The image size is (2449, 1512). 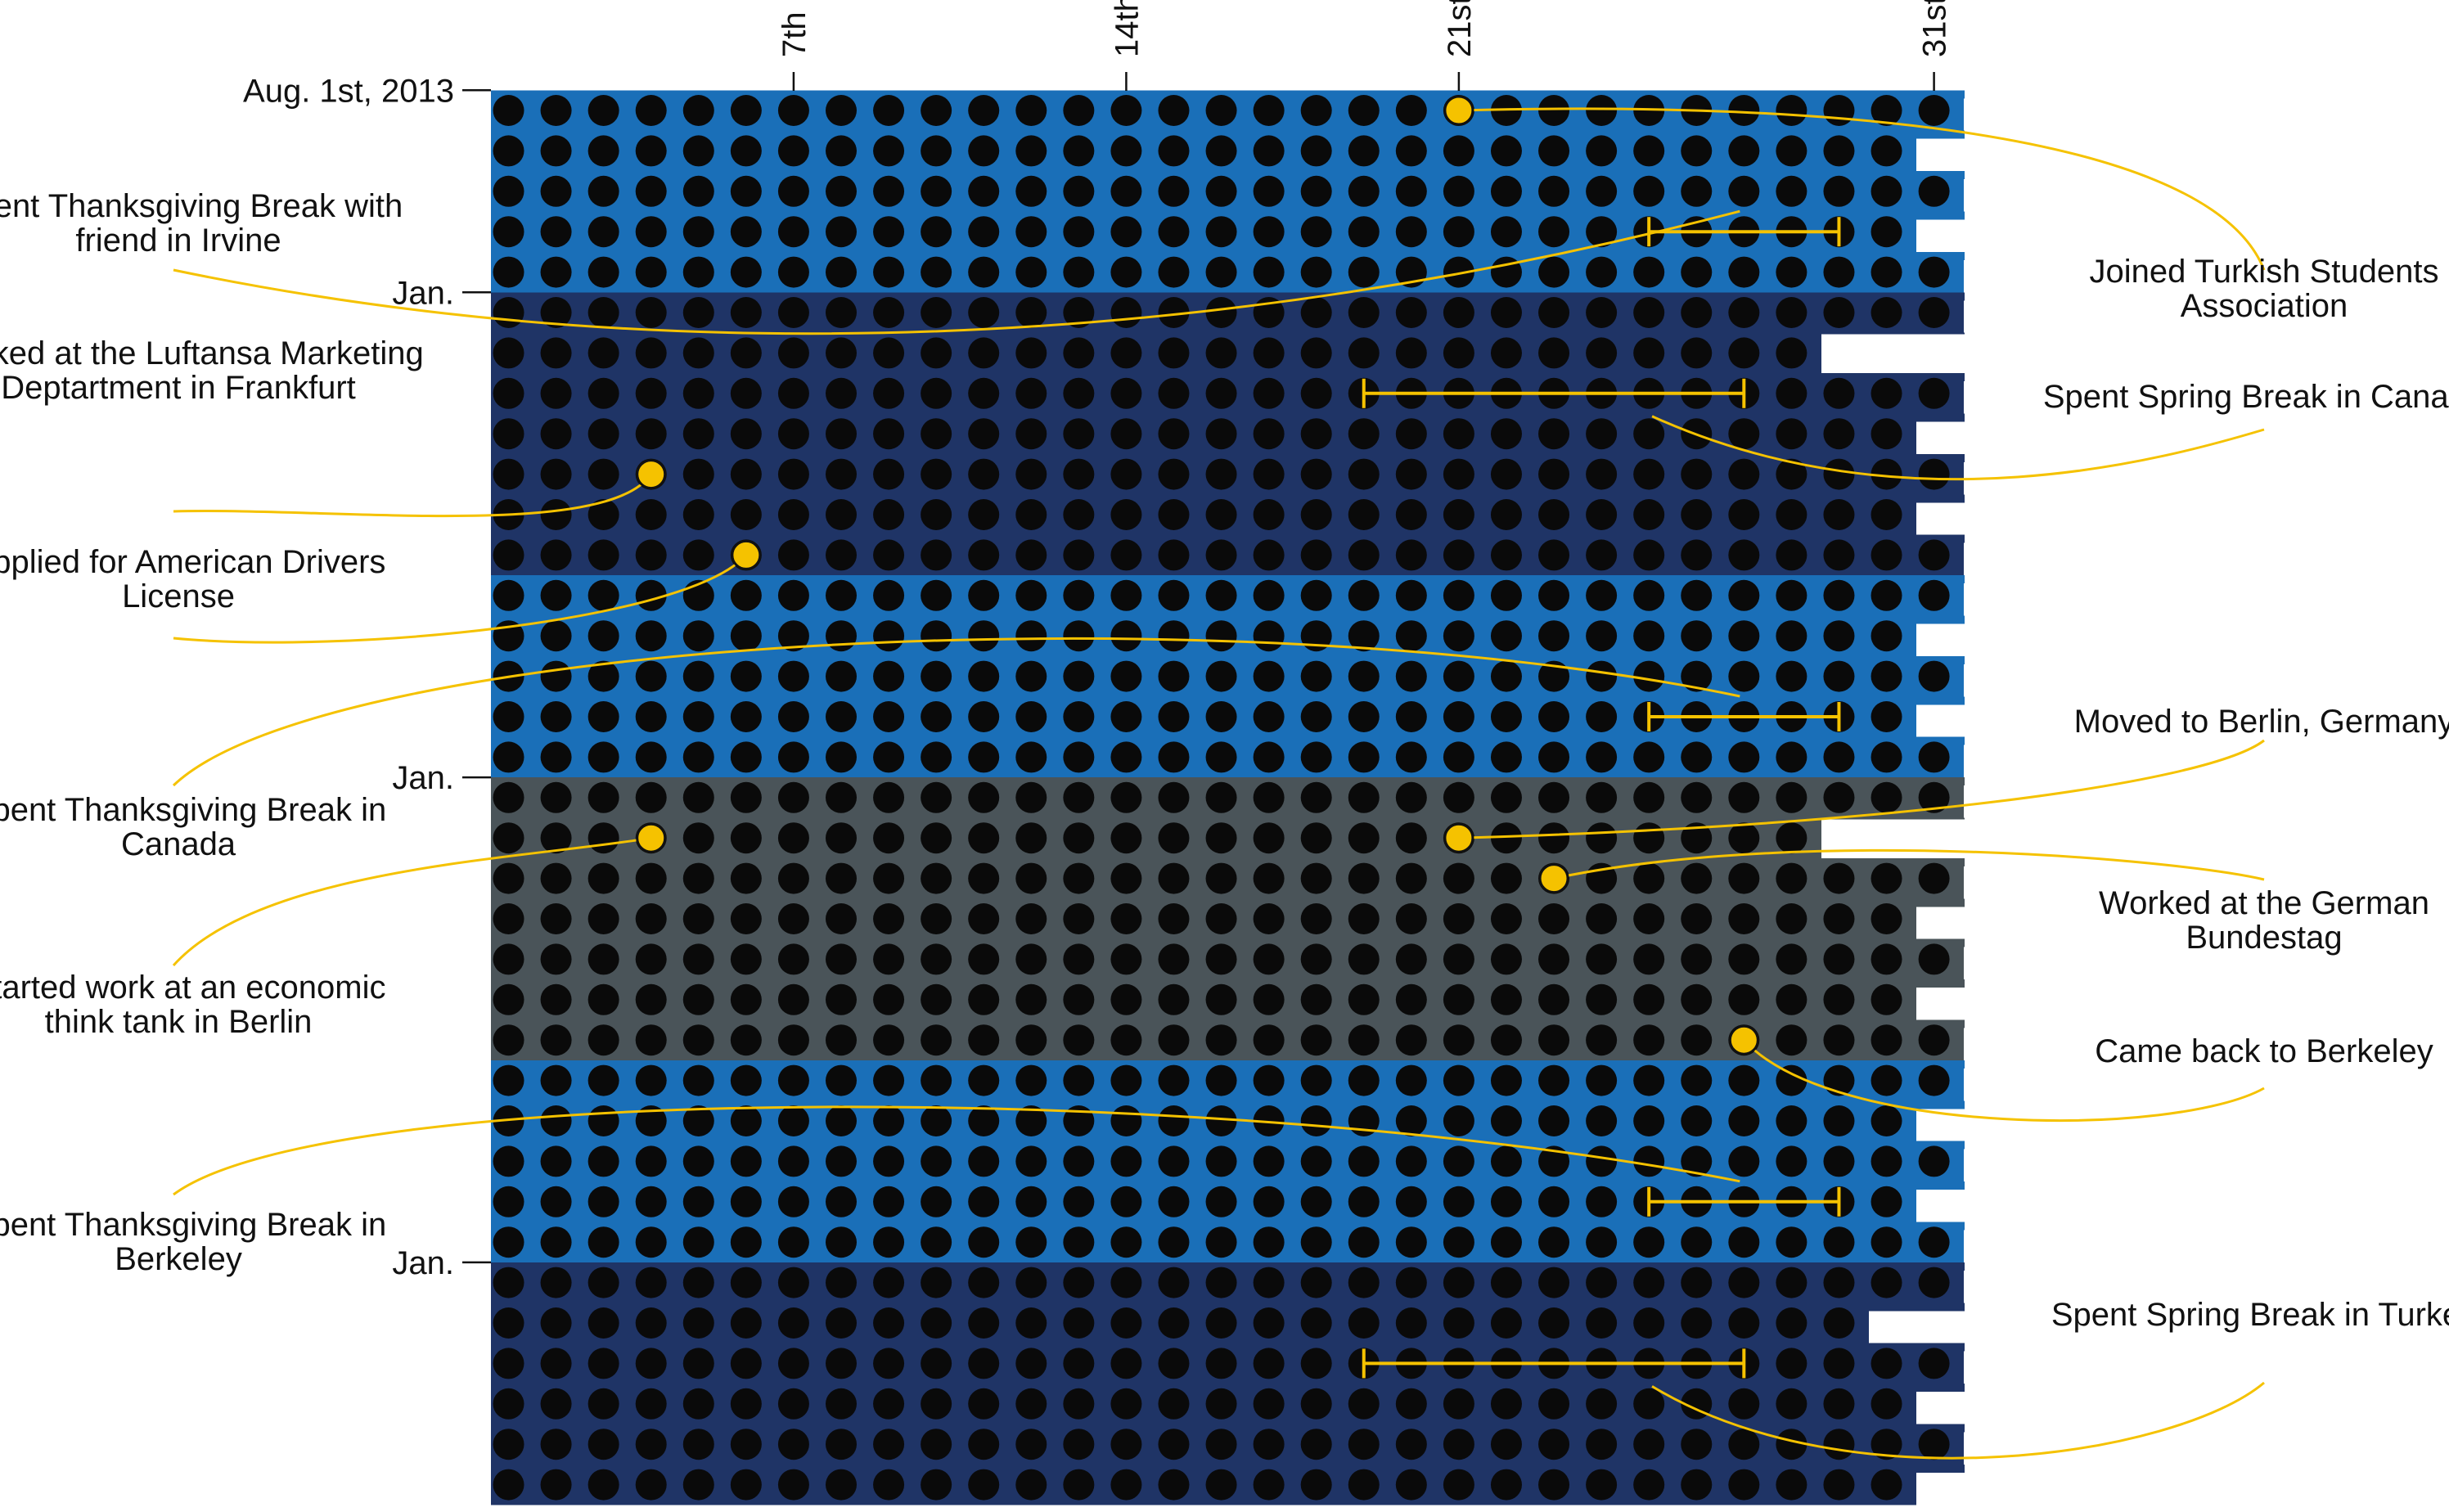 What do you see at coordinates (178, 241) in the screenshot?
I see `event-label-line: friend in Irvine` at bounding box center [178, 241].